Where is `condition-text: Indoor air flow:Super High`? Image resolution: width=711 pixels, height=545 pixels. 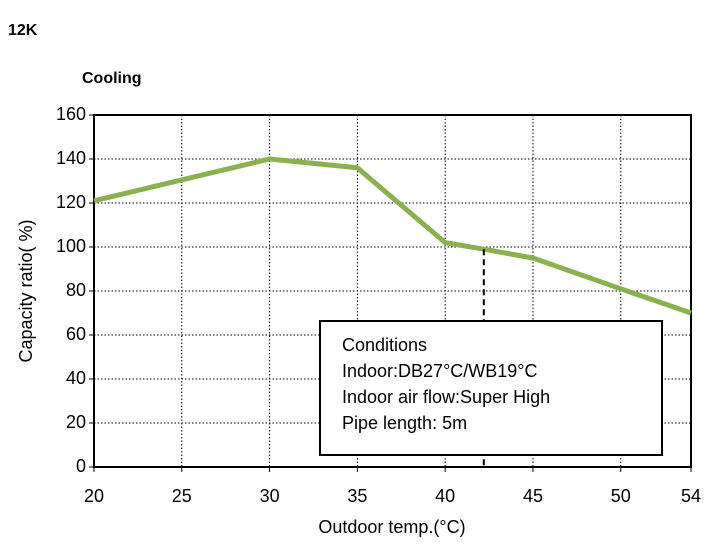 condition-text: Indoor air flow:Super High is located at coordinates (446, 397).